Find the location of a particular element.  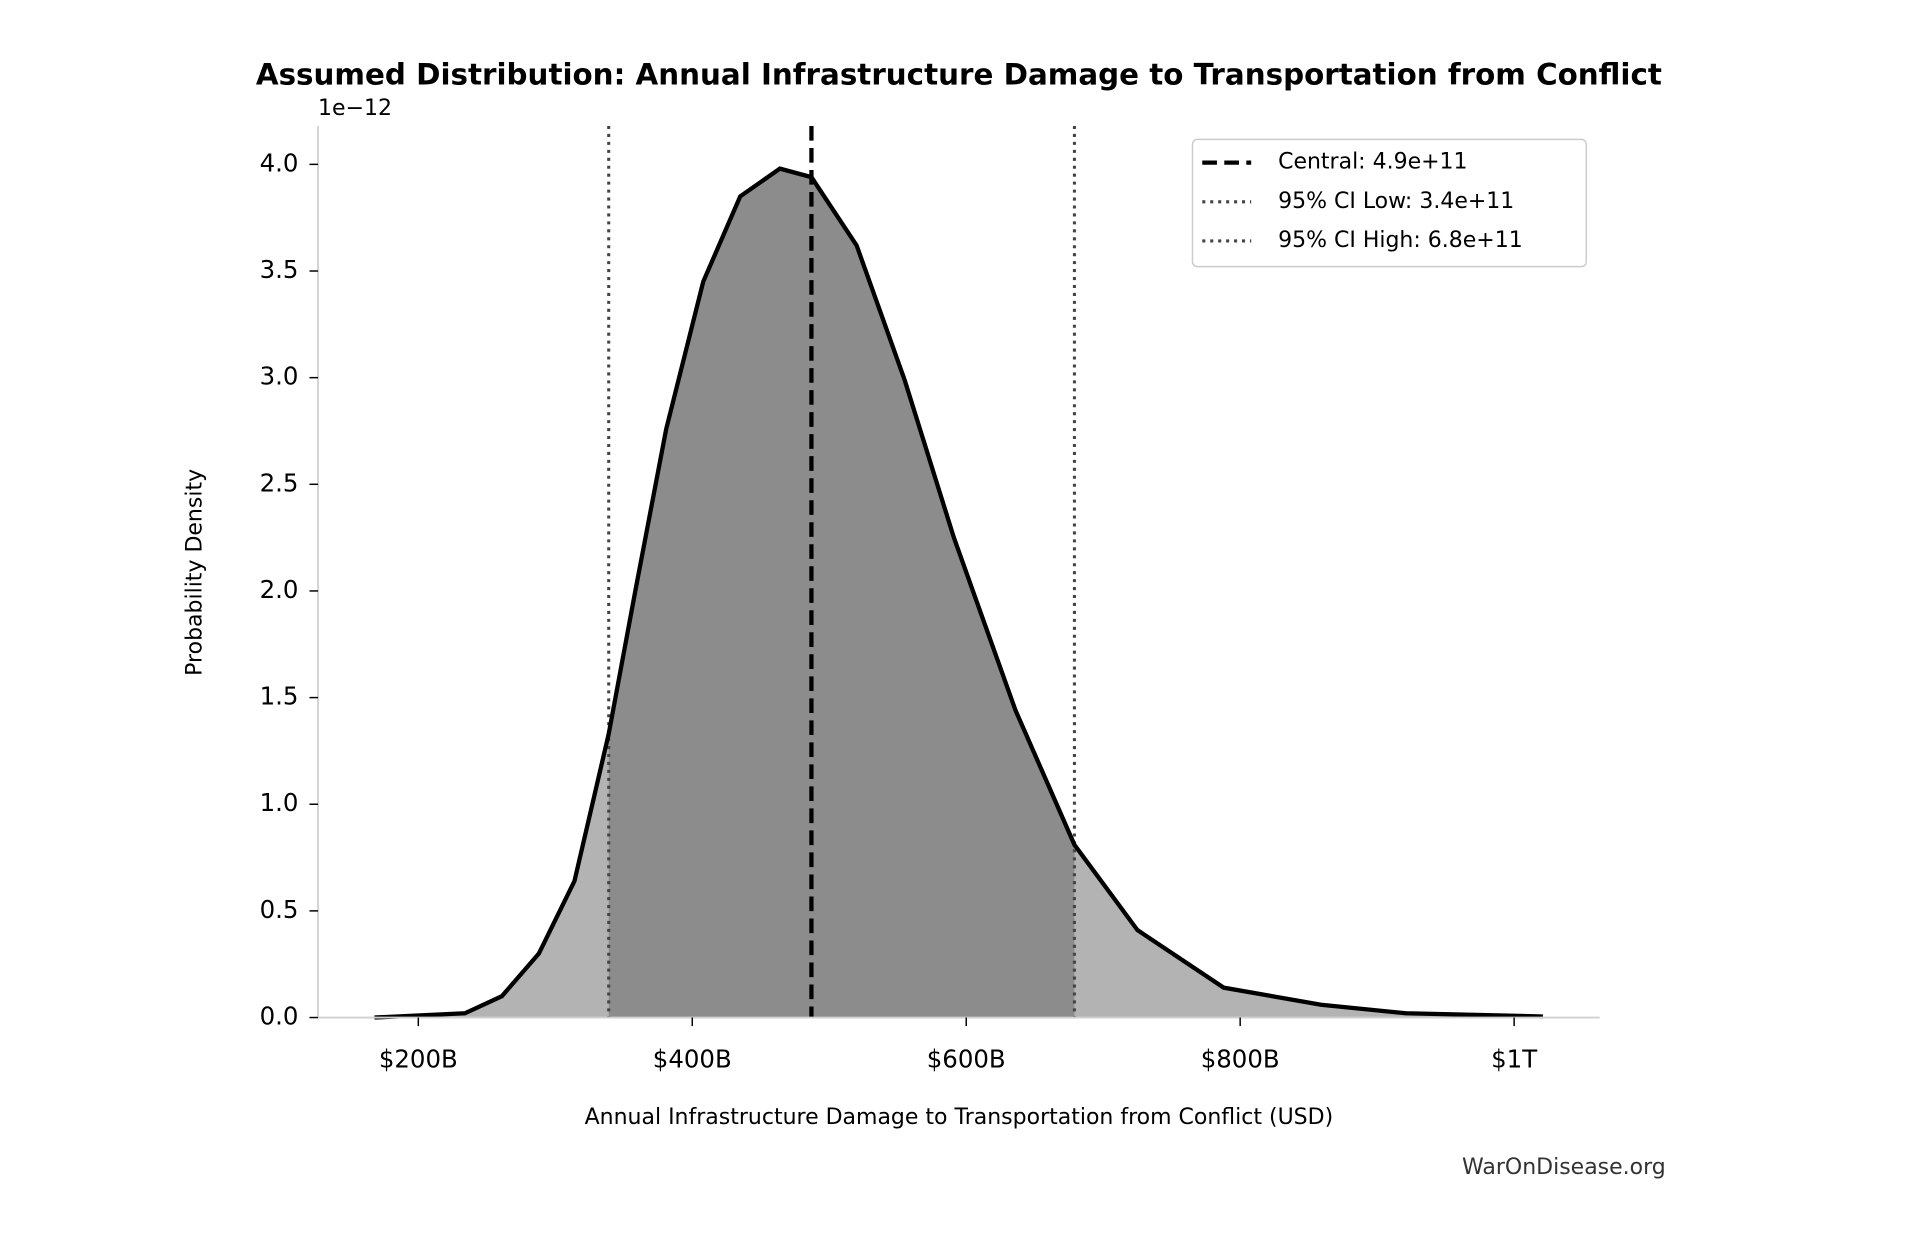

legend-box is located at coordinates (1389, 203).